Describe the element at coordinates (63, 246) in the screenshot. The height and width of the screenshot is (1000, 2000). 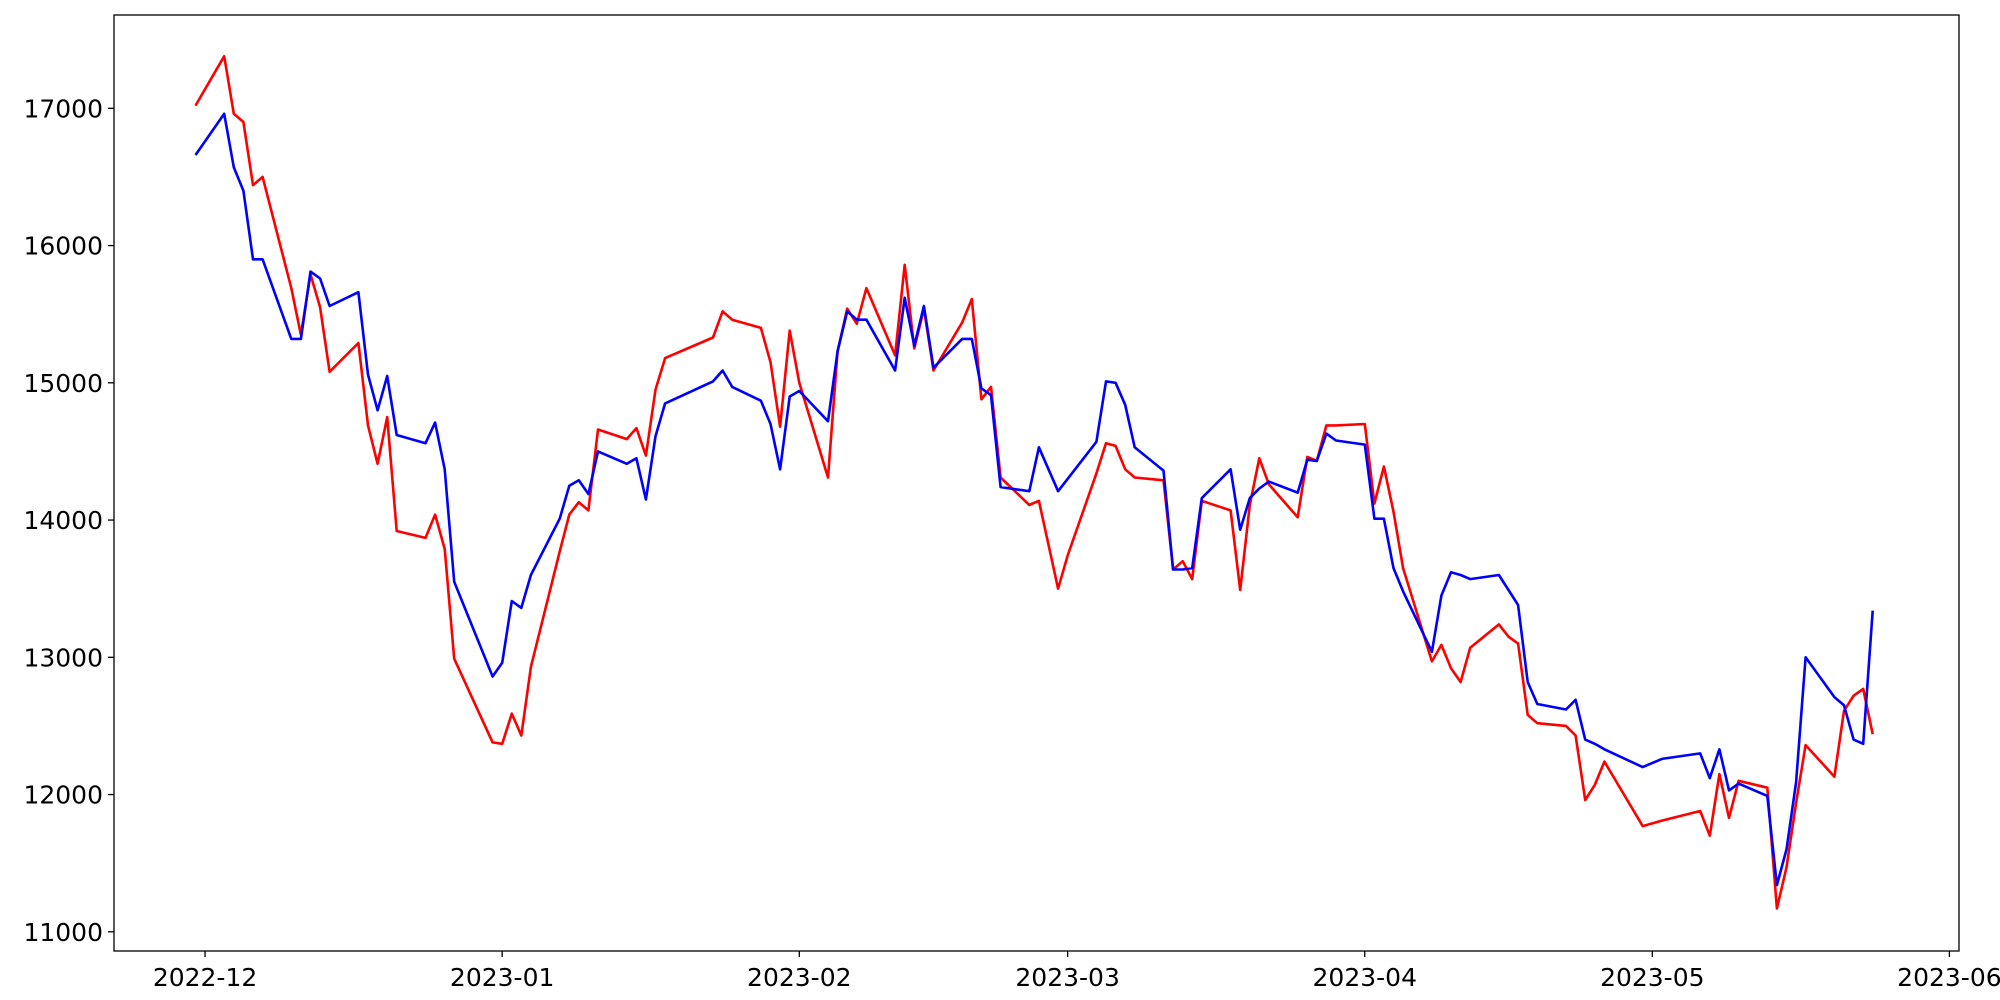
I see `y-tick-label: 16000` at that location.